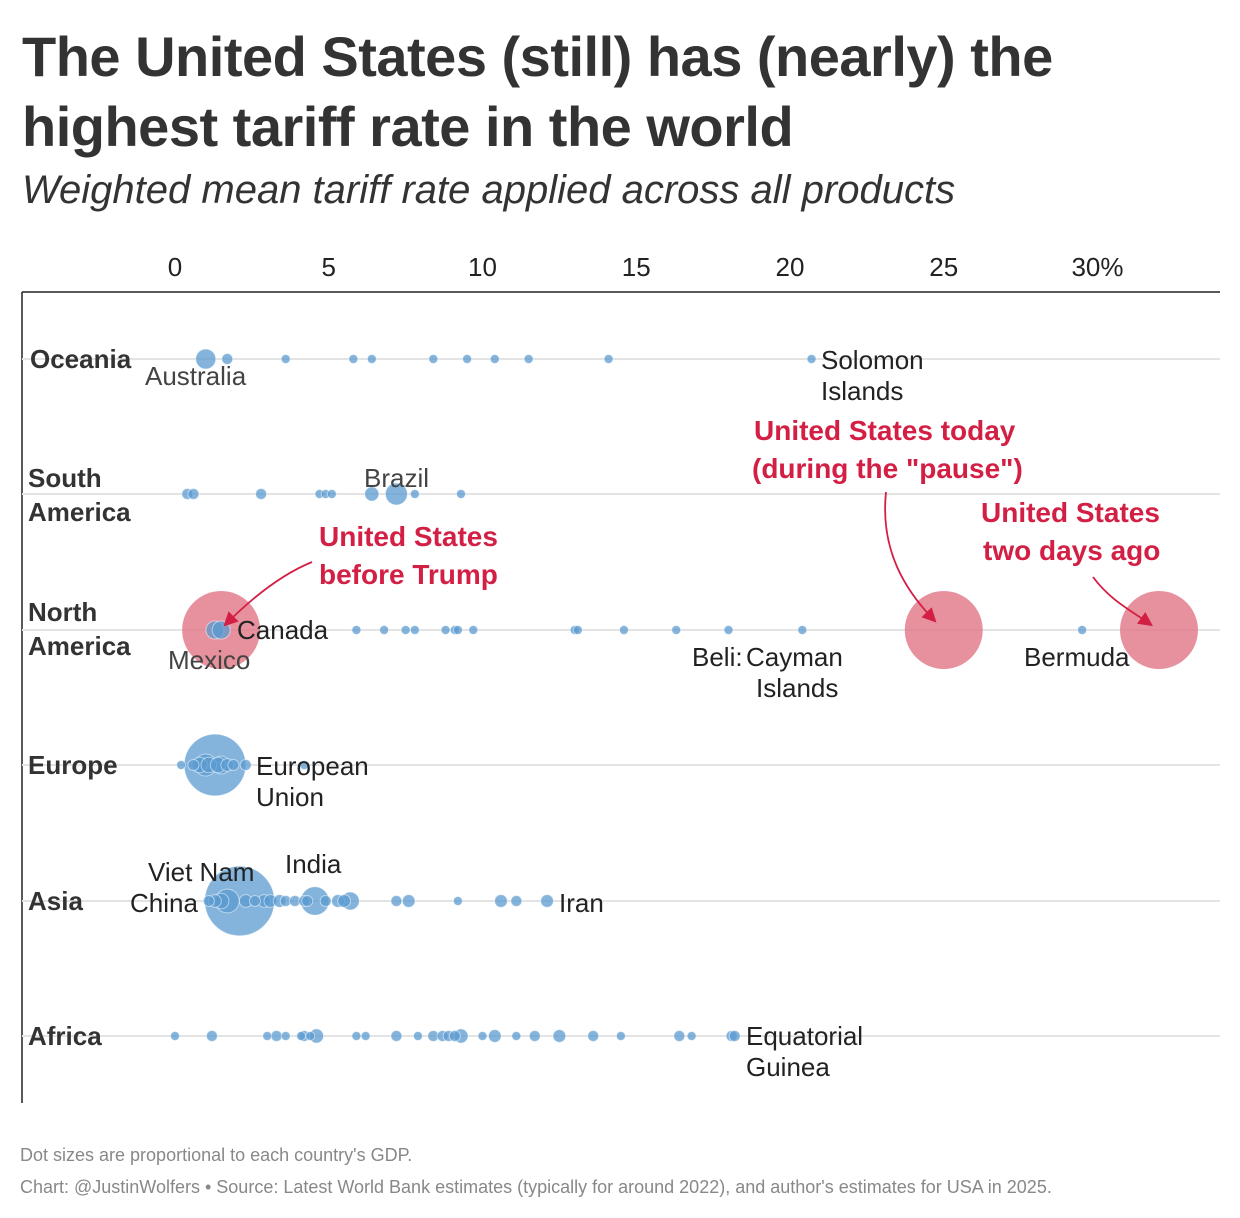 The height and width of the screenshot is (1218, 1240). I want to click on label-cayman: Cayman, so click(794, 657).